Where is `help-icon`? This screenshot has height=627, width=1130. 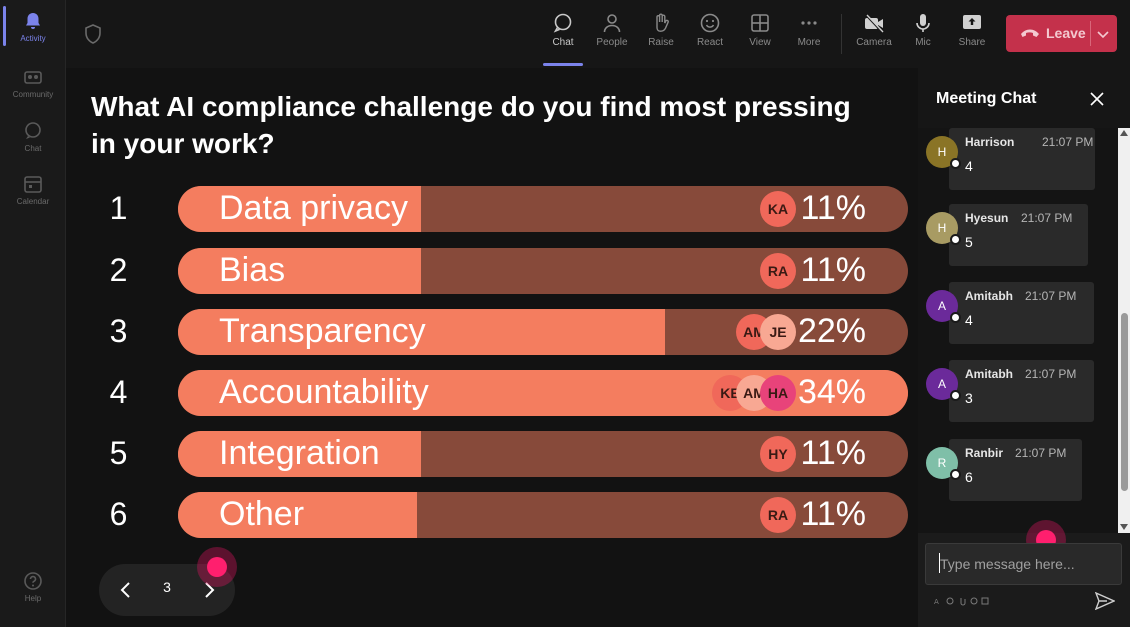
help-icon is located at coordinates (33, 581).